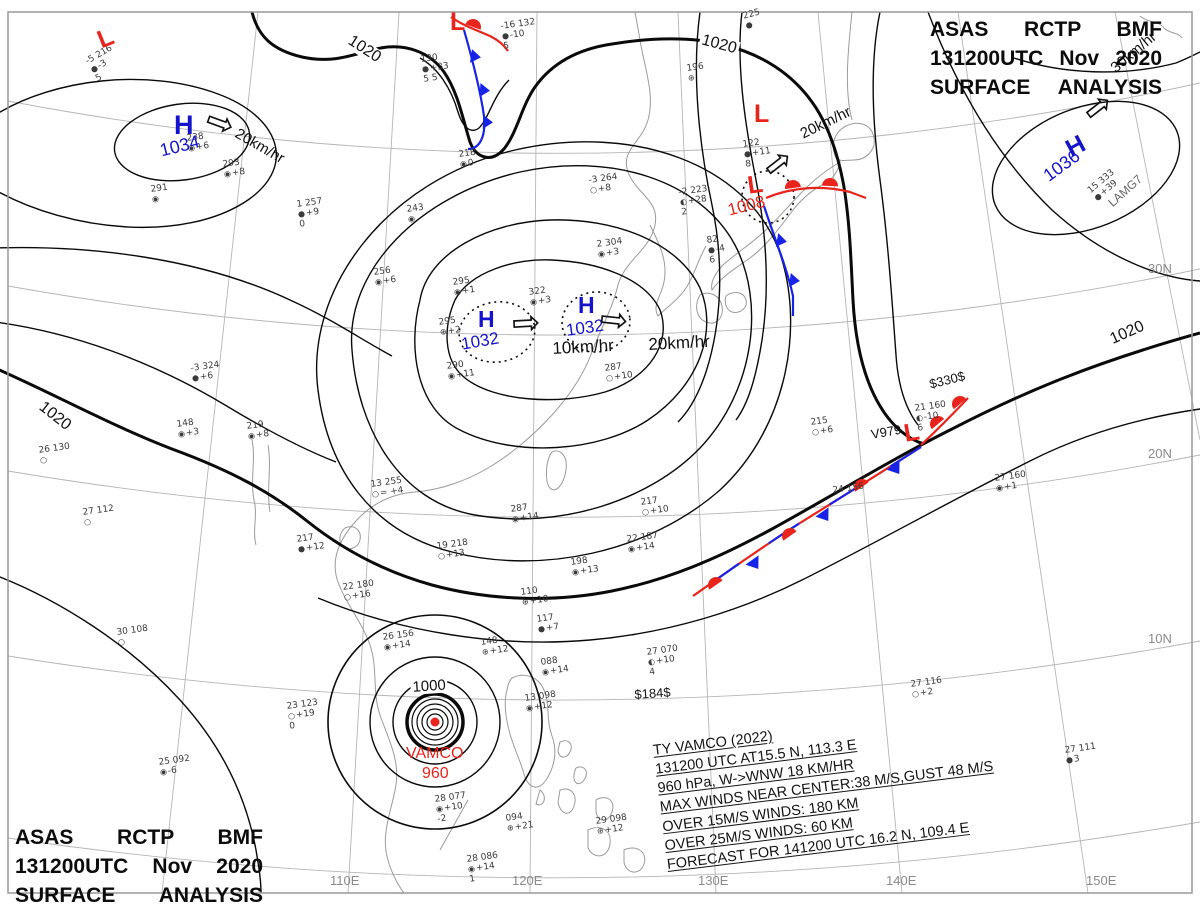  Describe the element at coordinates (1160, 638) in the screenshot. I see `lat-label: 10N` at that location.